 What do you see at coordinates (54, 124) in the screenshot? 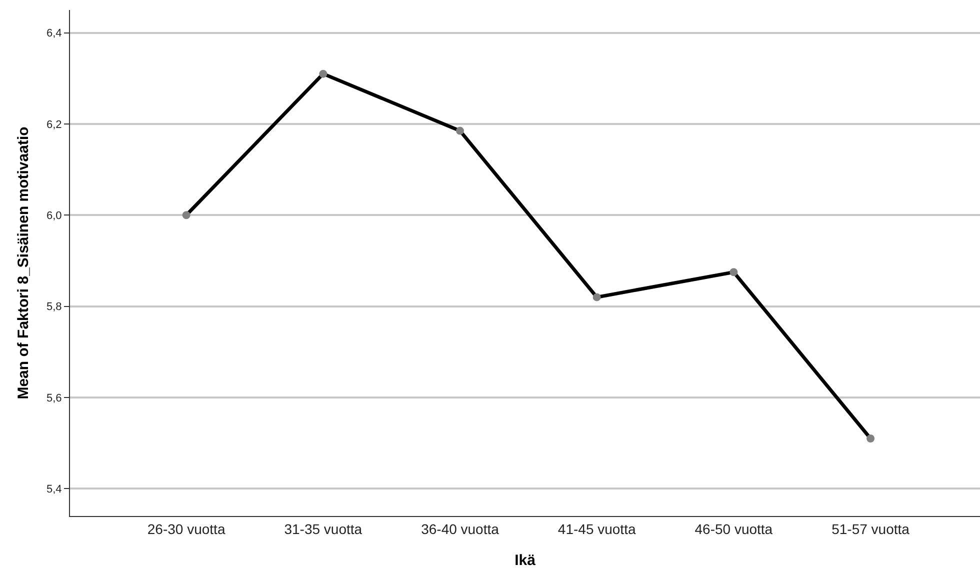
I see `y-tick-label: 6,2` at bounding box center [54, 124].